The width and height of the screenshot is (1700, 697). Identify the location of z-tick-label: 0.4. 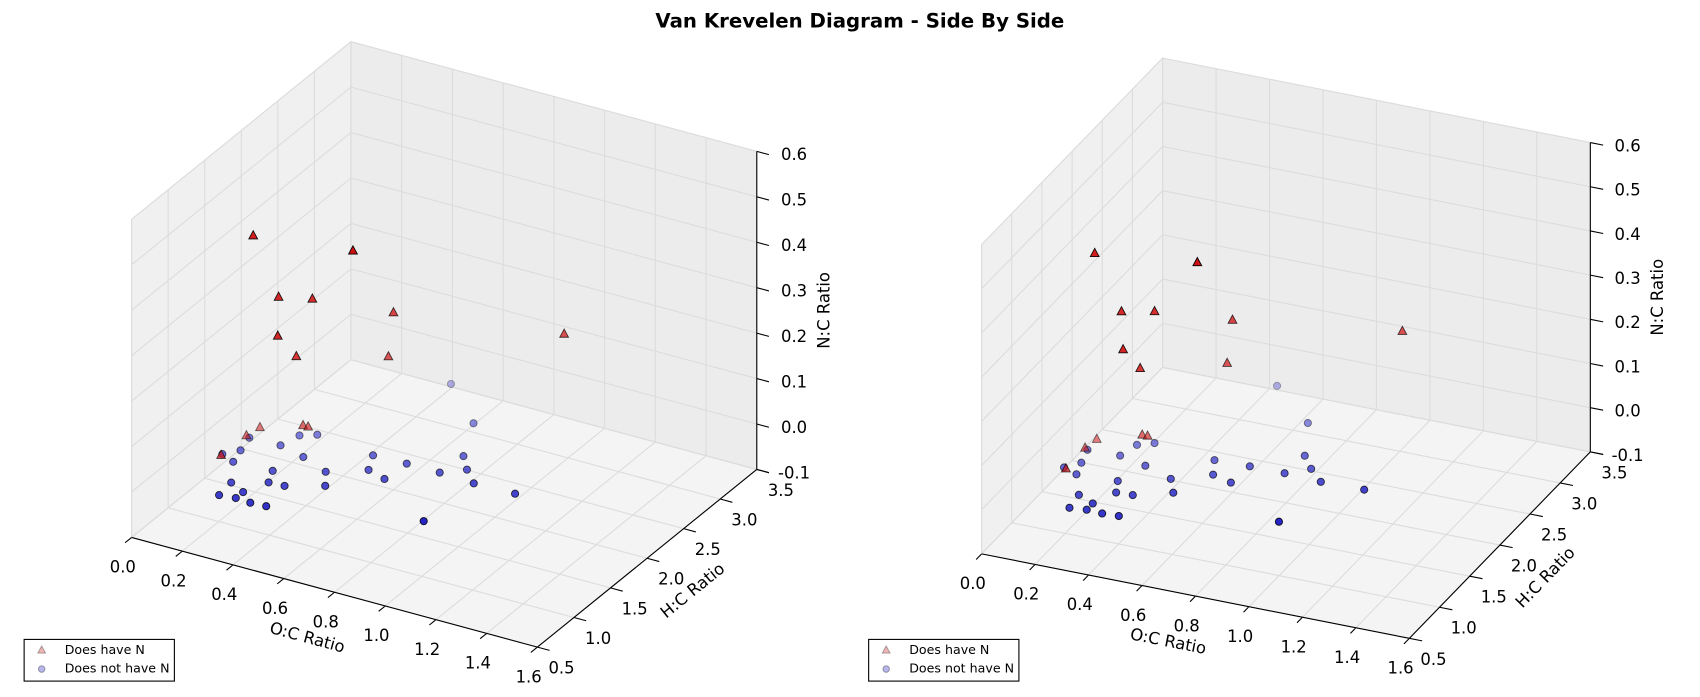
(794, 245).